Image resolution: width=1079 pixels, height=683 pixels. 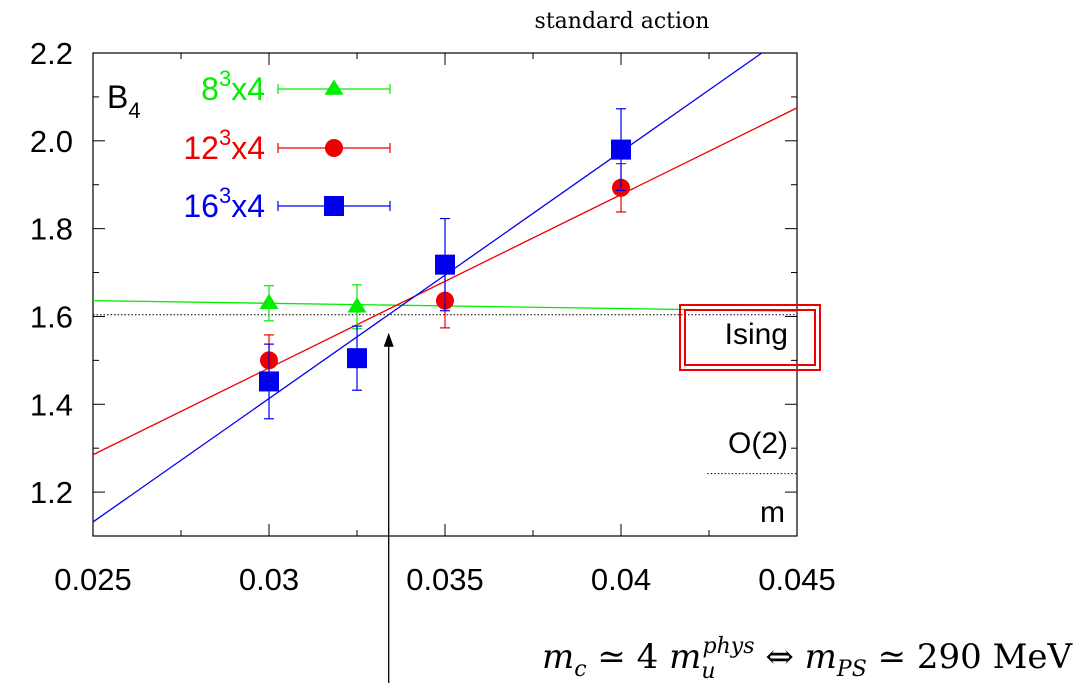 I want to click on y-tick-label: 2.2, so click(x=51, y=53).